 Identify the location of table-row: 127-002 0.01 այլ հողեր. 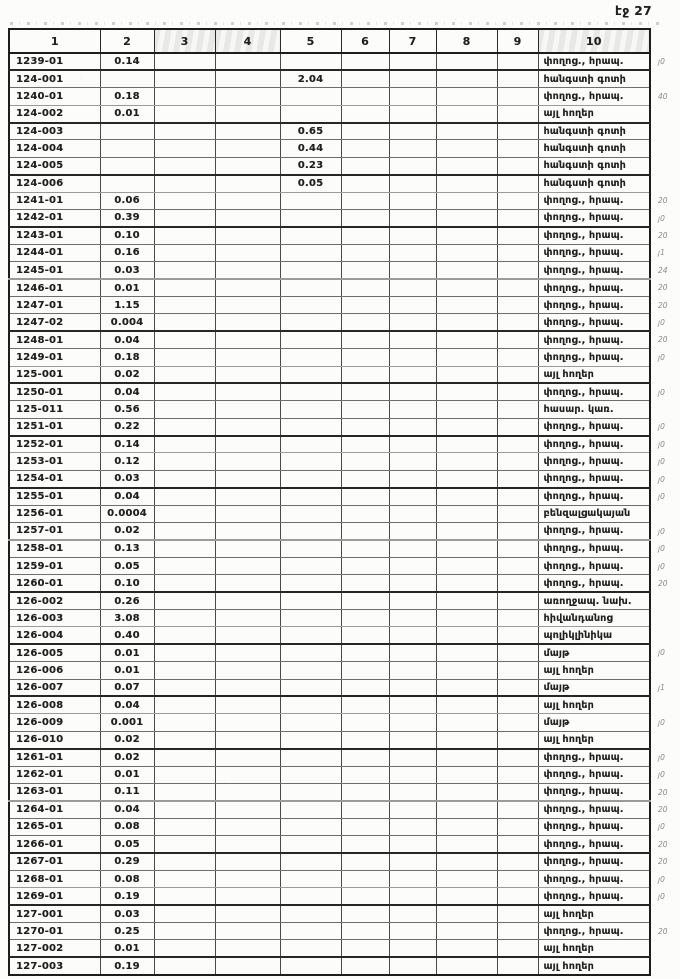
(342, 949).